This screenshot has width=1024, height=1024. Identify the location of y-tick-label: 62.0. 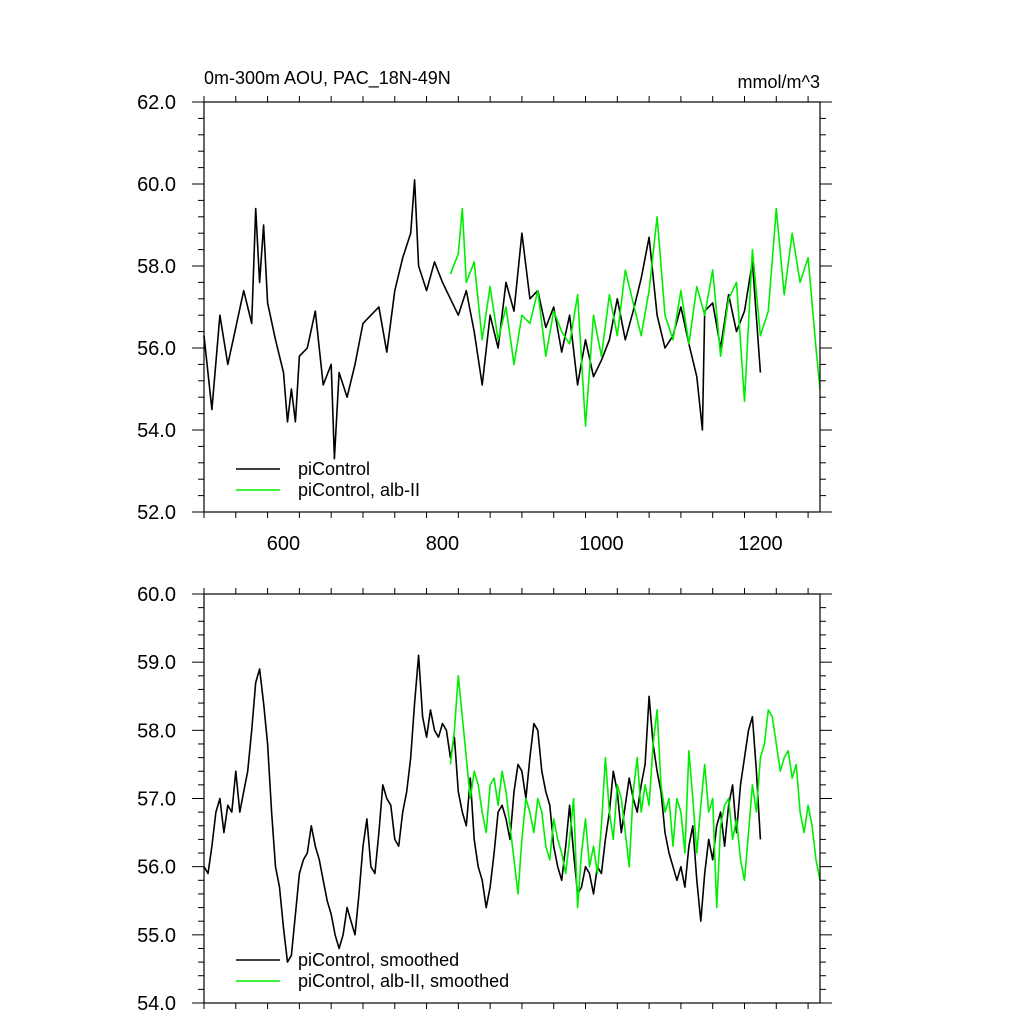
(156, 103).